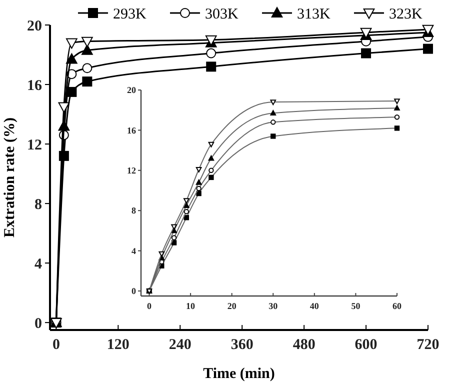 Image resolution: width=450 pixels, height=386 pixels. Describe the element at coordinates (191, 306) in the screenshot. I see `x-tick-label: 10` at that location.